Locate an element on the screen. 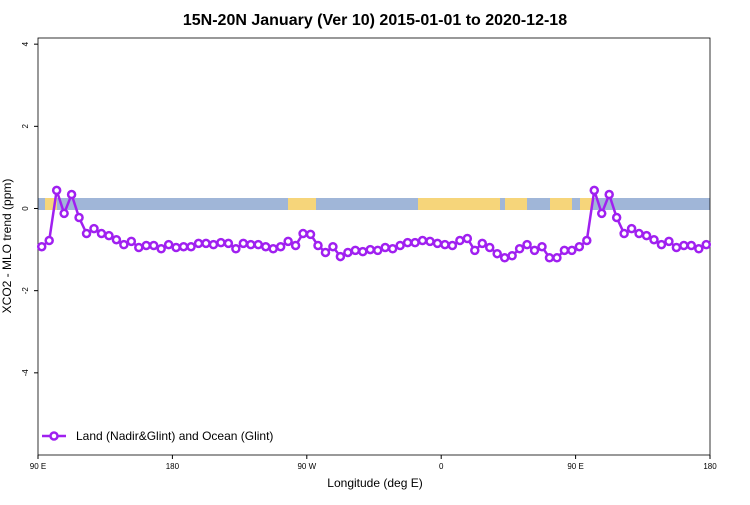 This screenshot has width=750, height=505. y-axis-label: XCO2 - MLO trend (ppm) is located at coordinates (7, 246).